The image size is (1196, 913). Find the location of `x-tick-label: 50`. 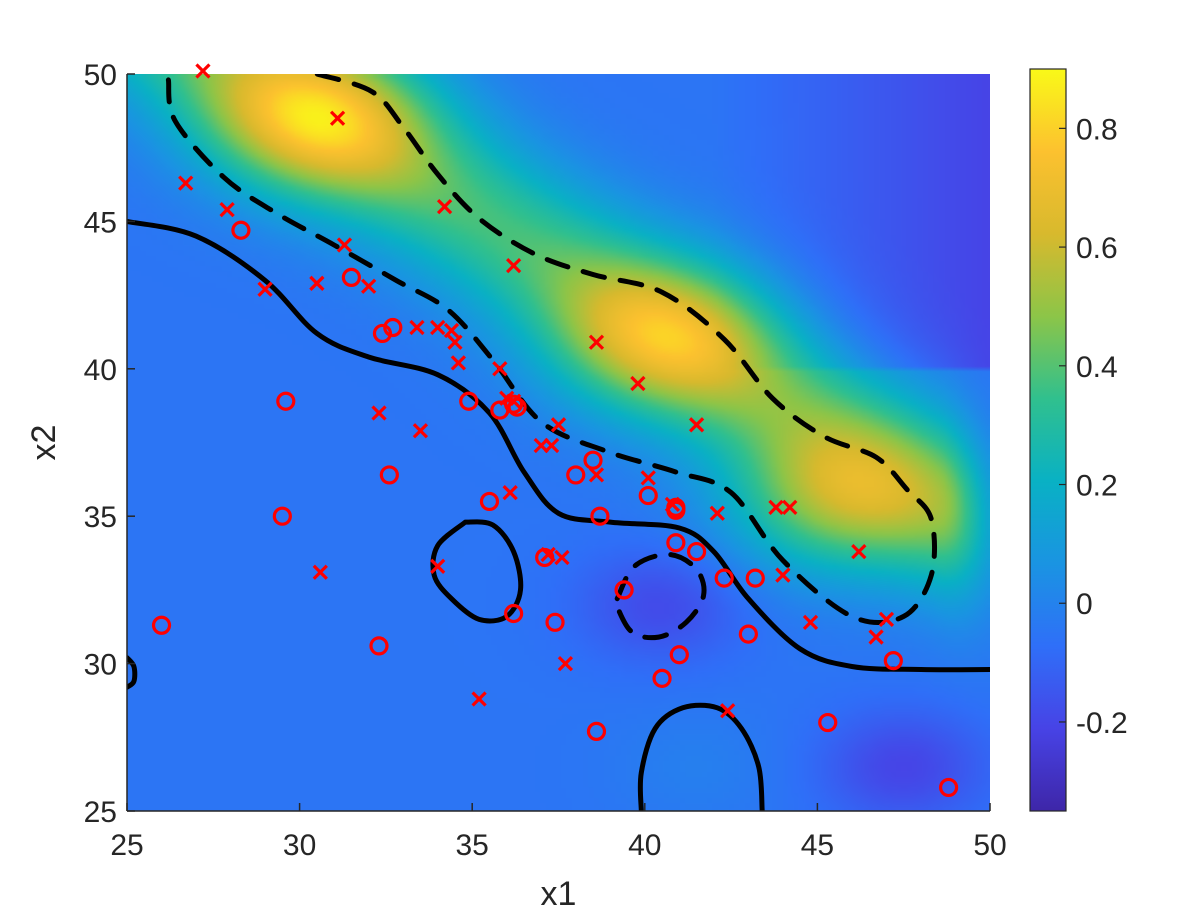

x-tick-label: 50 is located at coordinates (989, 845).